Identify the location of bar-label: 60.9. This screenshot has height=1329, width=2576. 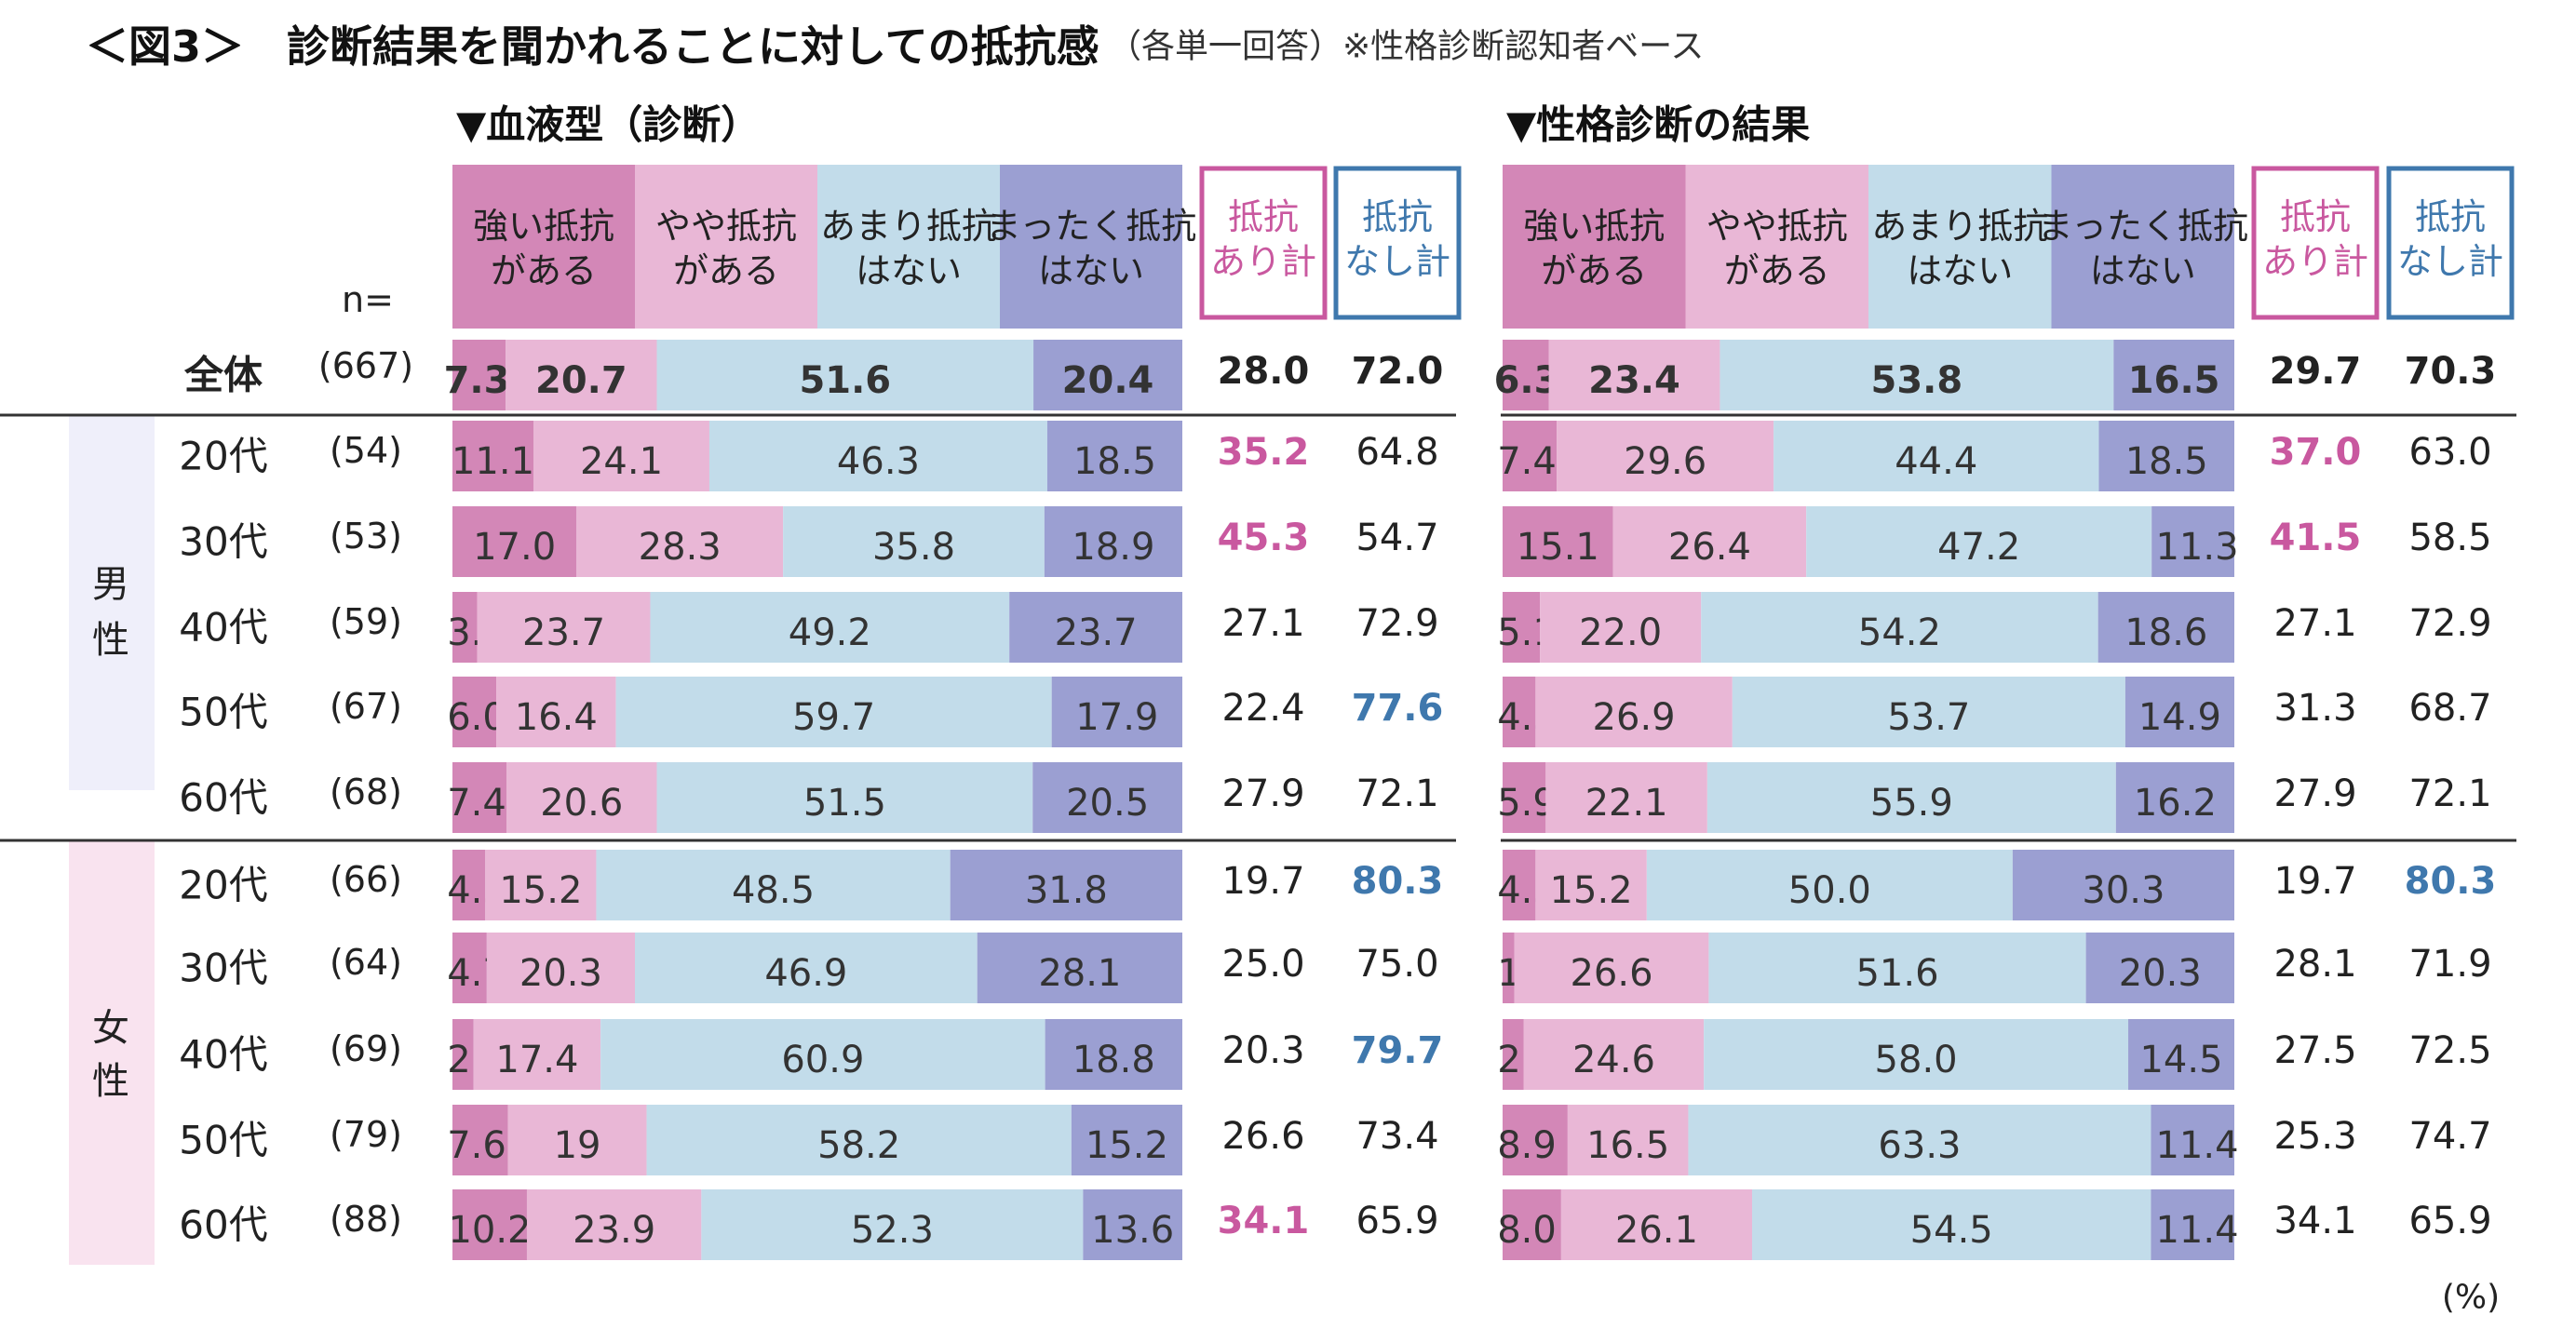
(822, 1060).